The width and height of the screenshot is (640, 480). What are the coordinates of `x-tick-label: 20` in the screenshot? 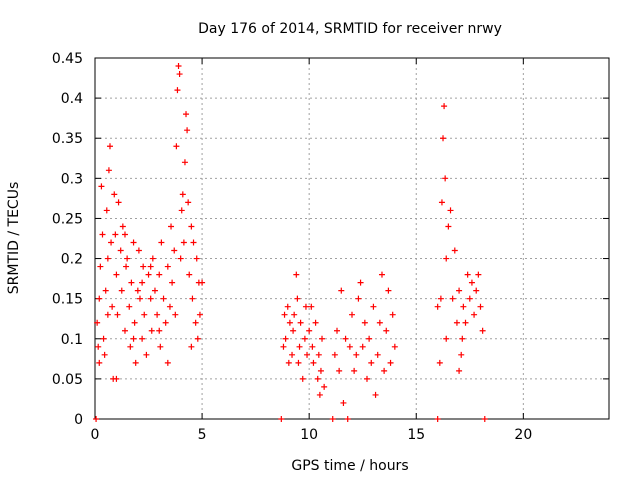 It's located at (523, 435).